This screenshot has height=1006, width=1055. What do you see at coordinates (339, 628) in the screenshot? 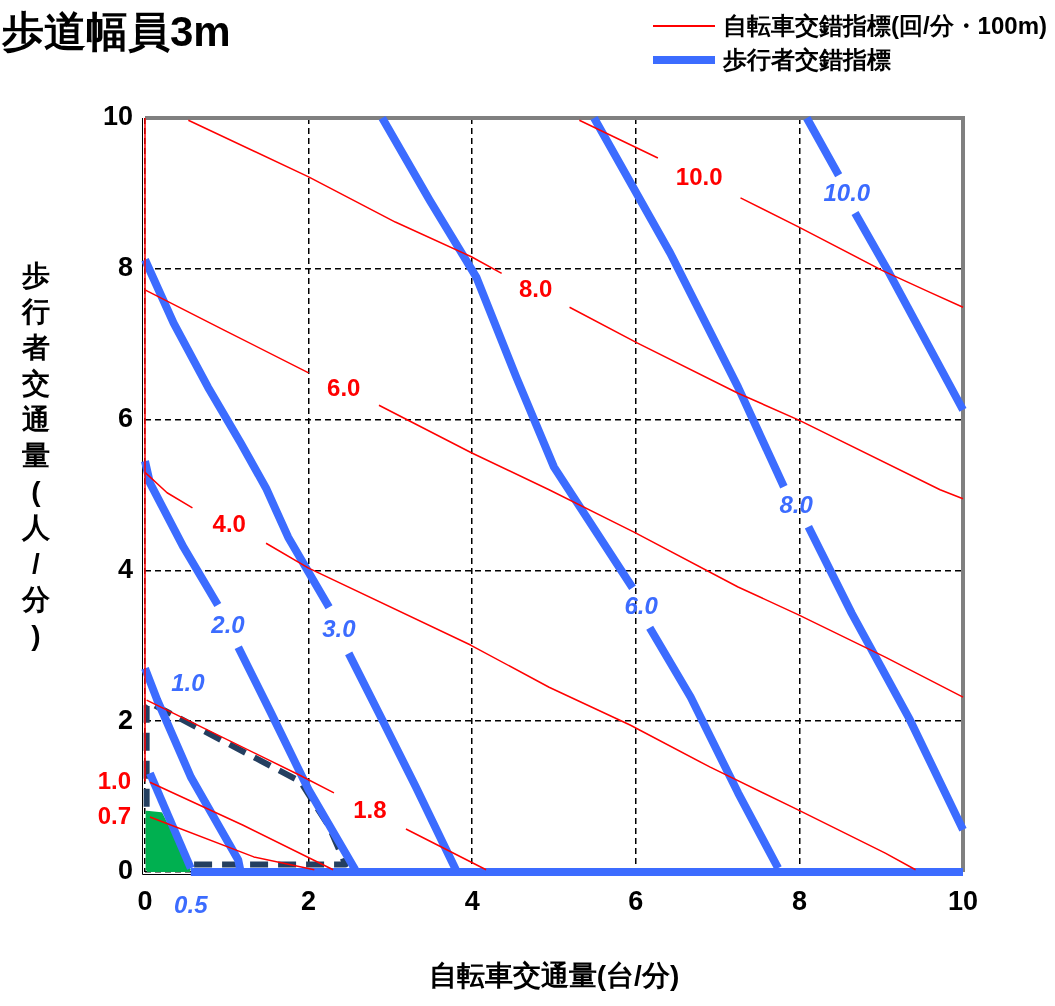
I see `annotation: 3.0` at bounding box center [339, 628].